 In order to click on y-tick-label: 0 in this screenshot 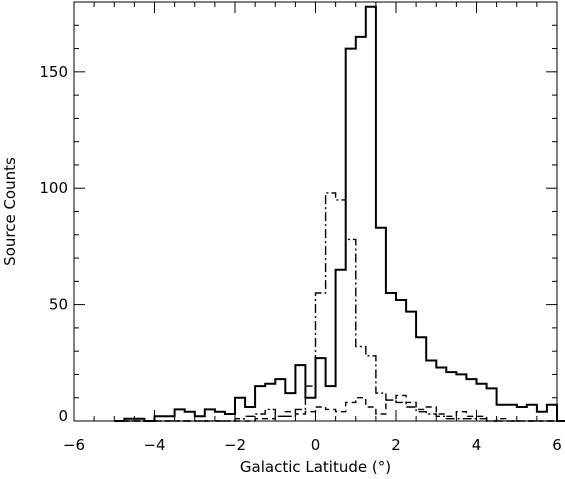, I will do `click(63, 416)`.